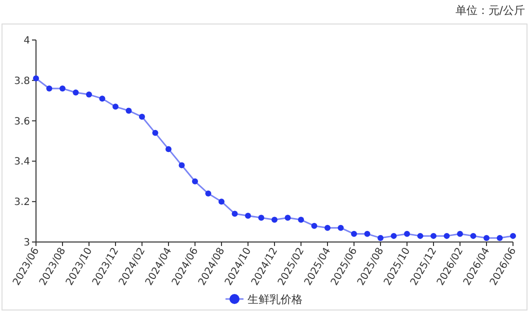 Image resolution: width=531 pixels, height=316 pixels. I want to click on y-tick-label: 3.6, so click(22, 122).